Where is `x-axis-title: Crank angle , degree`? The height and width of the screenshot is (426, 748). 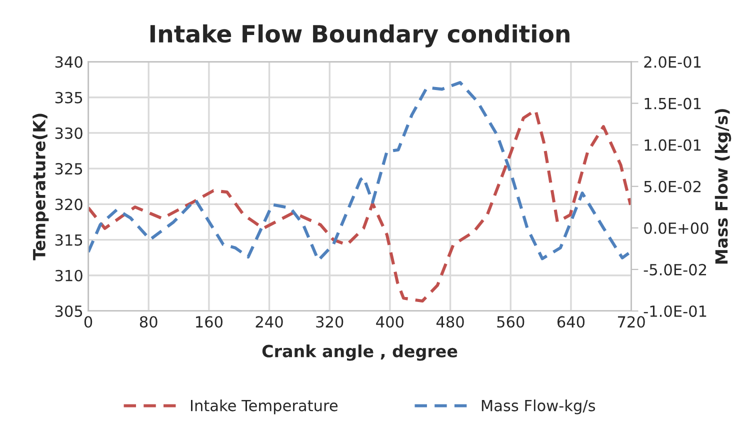
x-axis-title: Crank angle , degree is located at coordinates (360, 352).